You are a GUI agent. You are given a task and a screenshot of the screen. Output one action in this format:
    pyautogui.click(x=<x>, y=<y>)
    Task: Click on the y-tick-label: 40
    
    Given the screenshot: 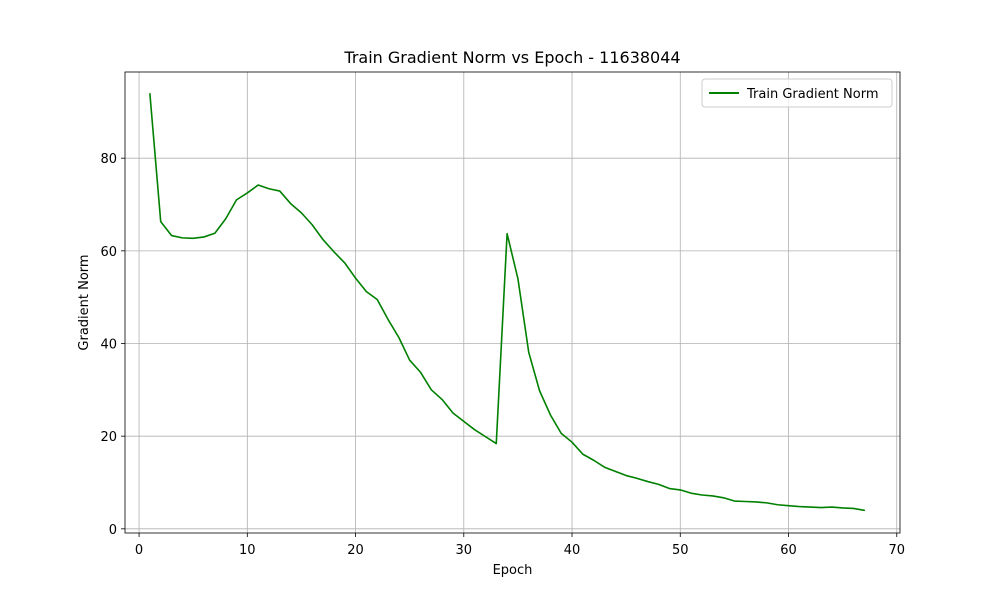 What is the action you would take?
    pyautogui.click(x=108, y=345)
    